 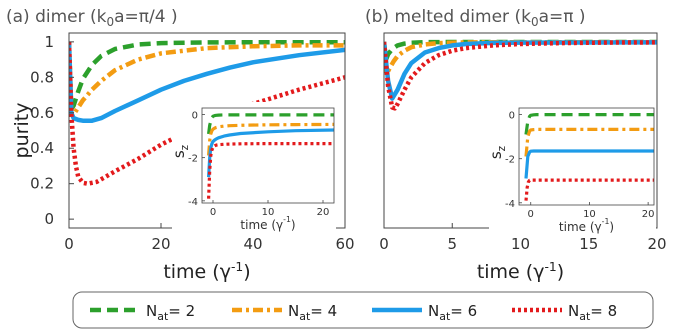 I want to click on y-axis-label: purity, so click(x=22, y=131).